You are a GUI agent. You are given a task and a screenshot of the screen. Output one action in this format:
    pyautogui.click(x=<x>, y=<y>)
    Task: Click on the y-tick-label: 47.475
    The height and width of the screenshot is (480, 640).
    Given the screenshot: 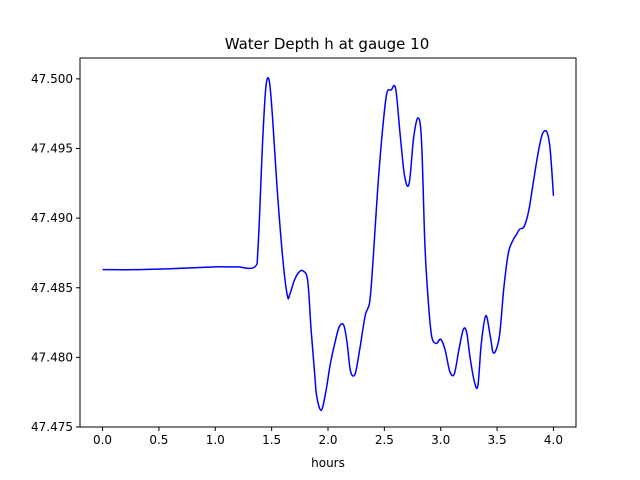 What is the action you would take?
    pyautogui.click(x=52, y=427)
    